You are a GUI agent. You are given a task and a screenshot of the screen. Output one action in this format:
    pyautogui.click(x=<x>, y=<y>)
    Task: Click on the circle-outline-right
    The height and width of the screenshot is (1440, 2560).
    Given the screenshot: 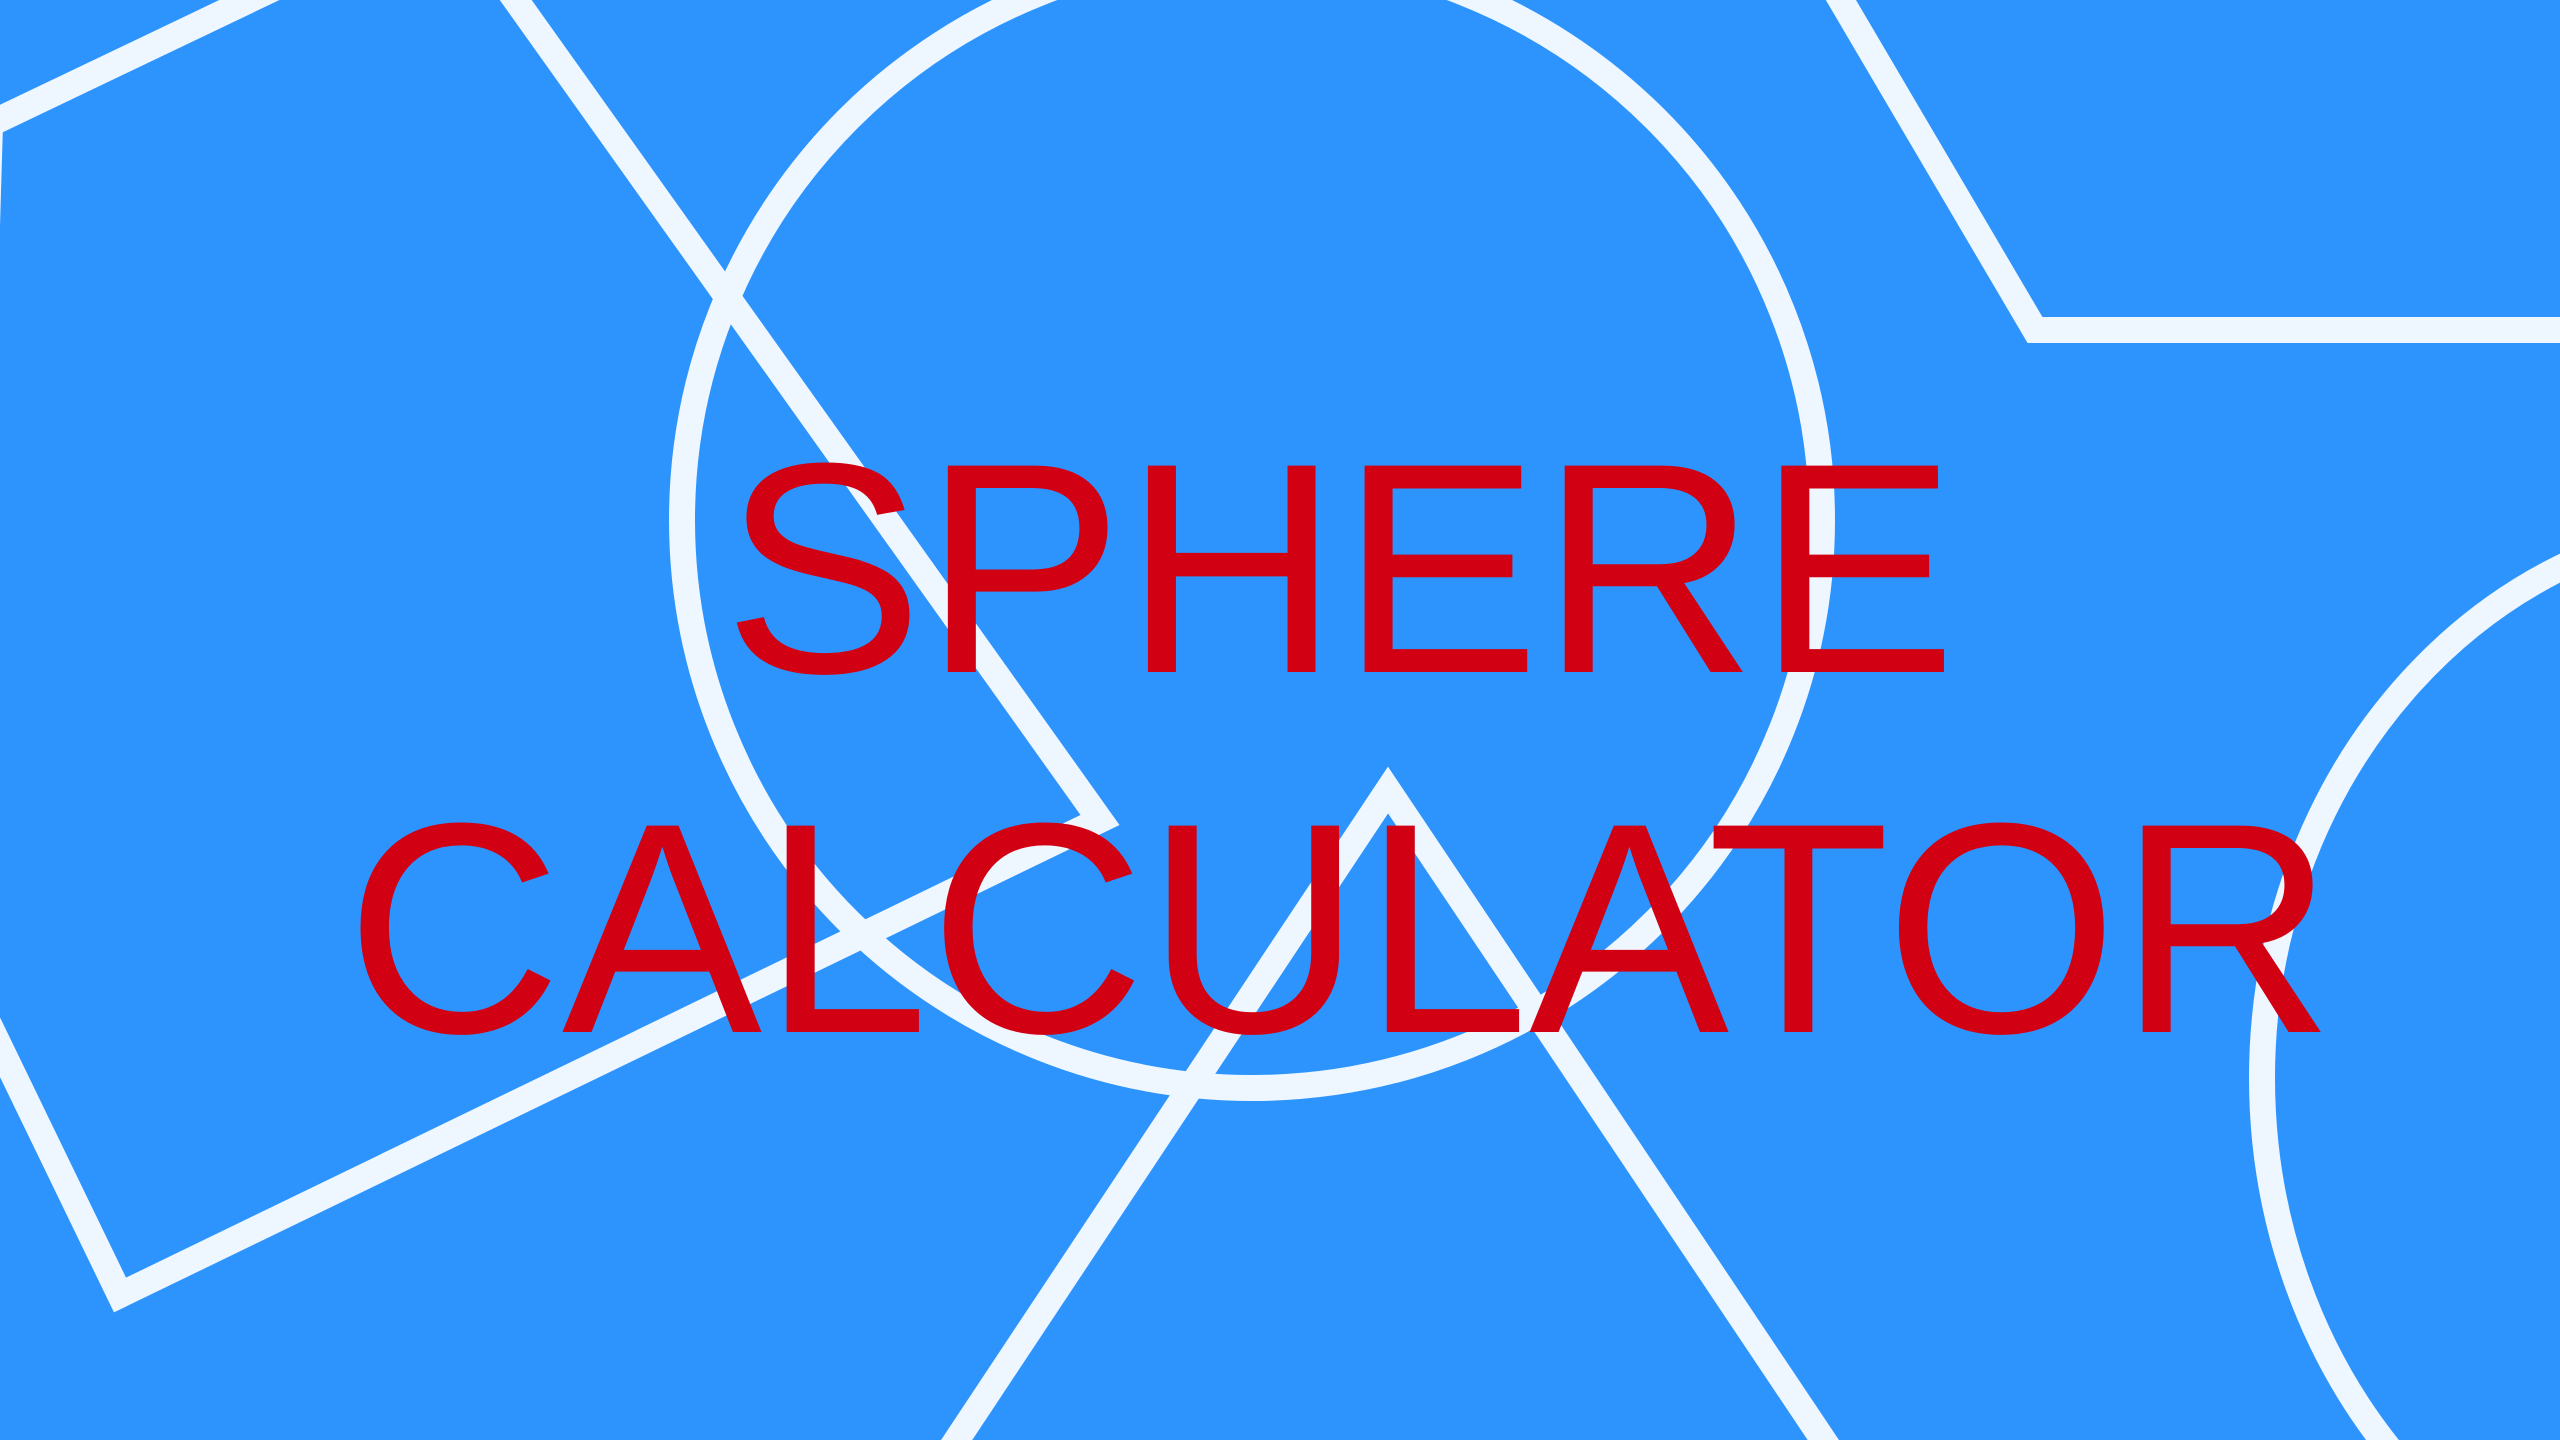 What is the action you would take?
    pyautogui.click(x=2404, y=996)
    